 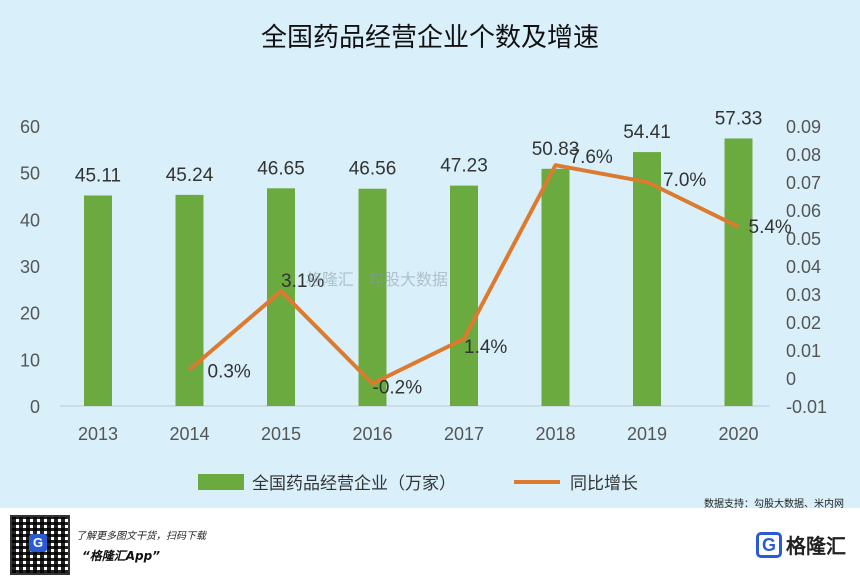 What do you see at coordinates (430, 545) in the screenshot?
I see `footer-band` at bounding box center [430, 545].